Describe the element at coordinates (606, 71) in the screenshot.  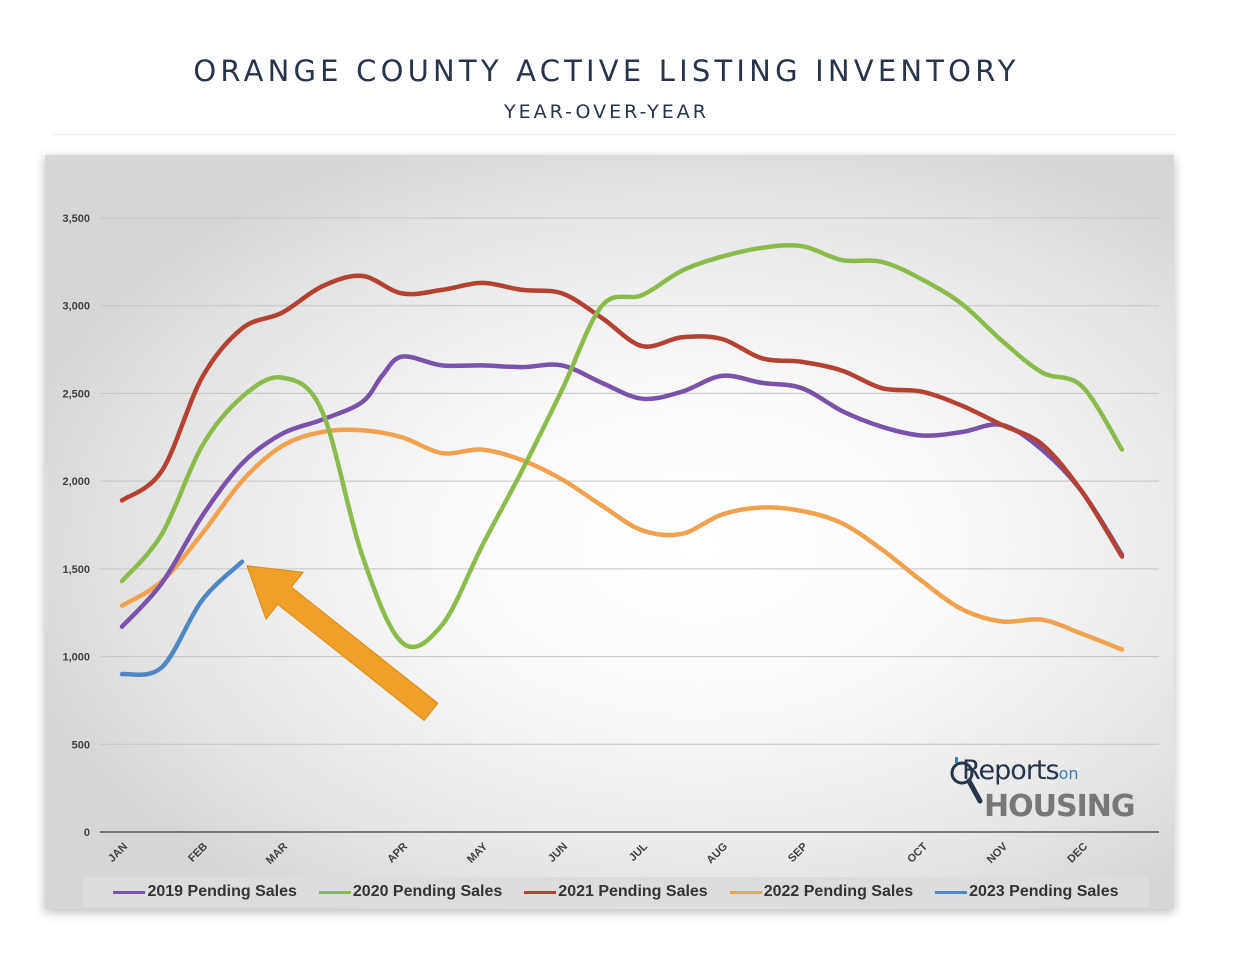
I see `page-title: ORANGE COUNTY ACTIVE LISTING INVENTORY` at that location.